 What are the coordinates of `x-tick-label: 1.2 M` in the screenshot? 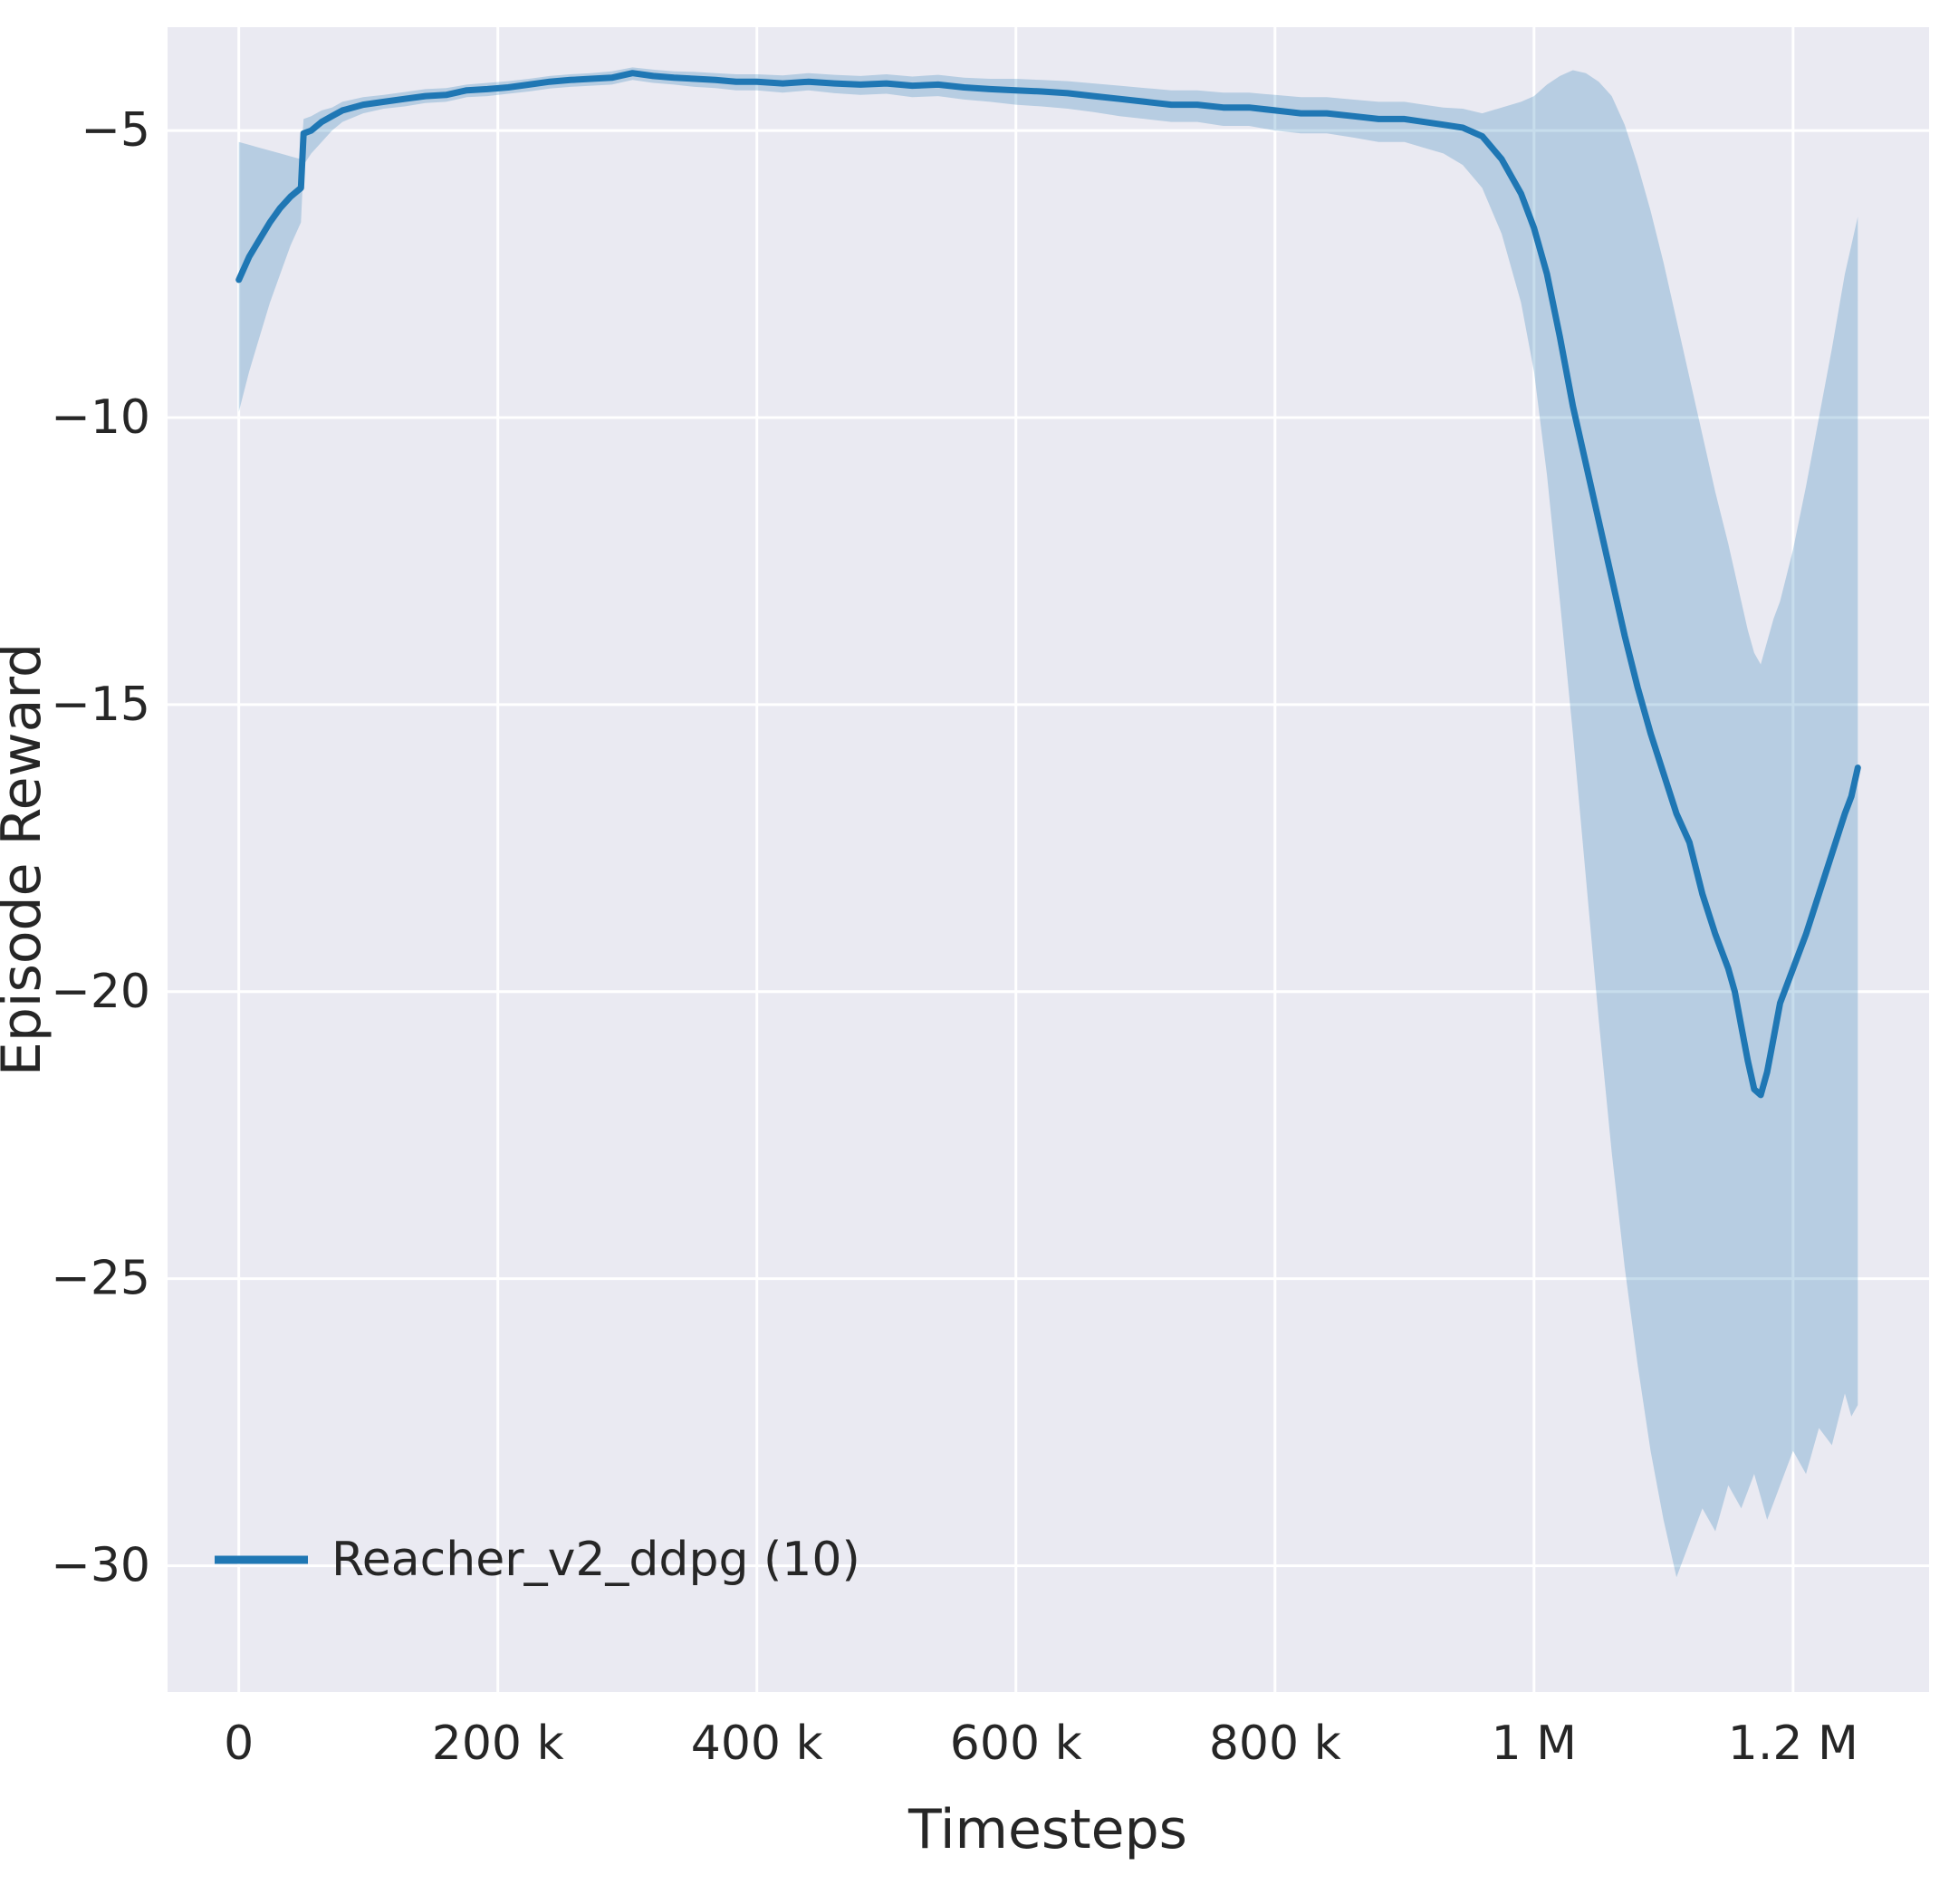 It's located at (1793, 1743).